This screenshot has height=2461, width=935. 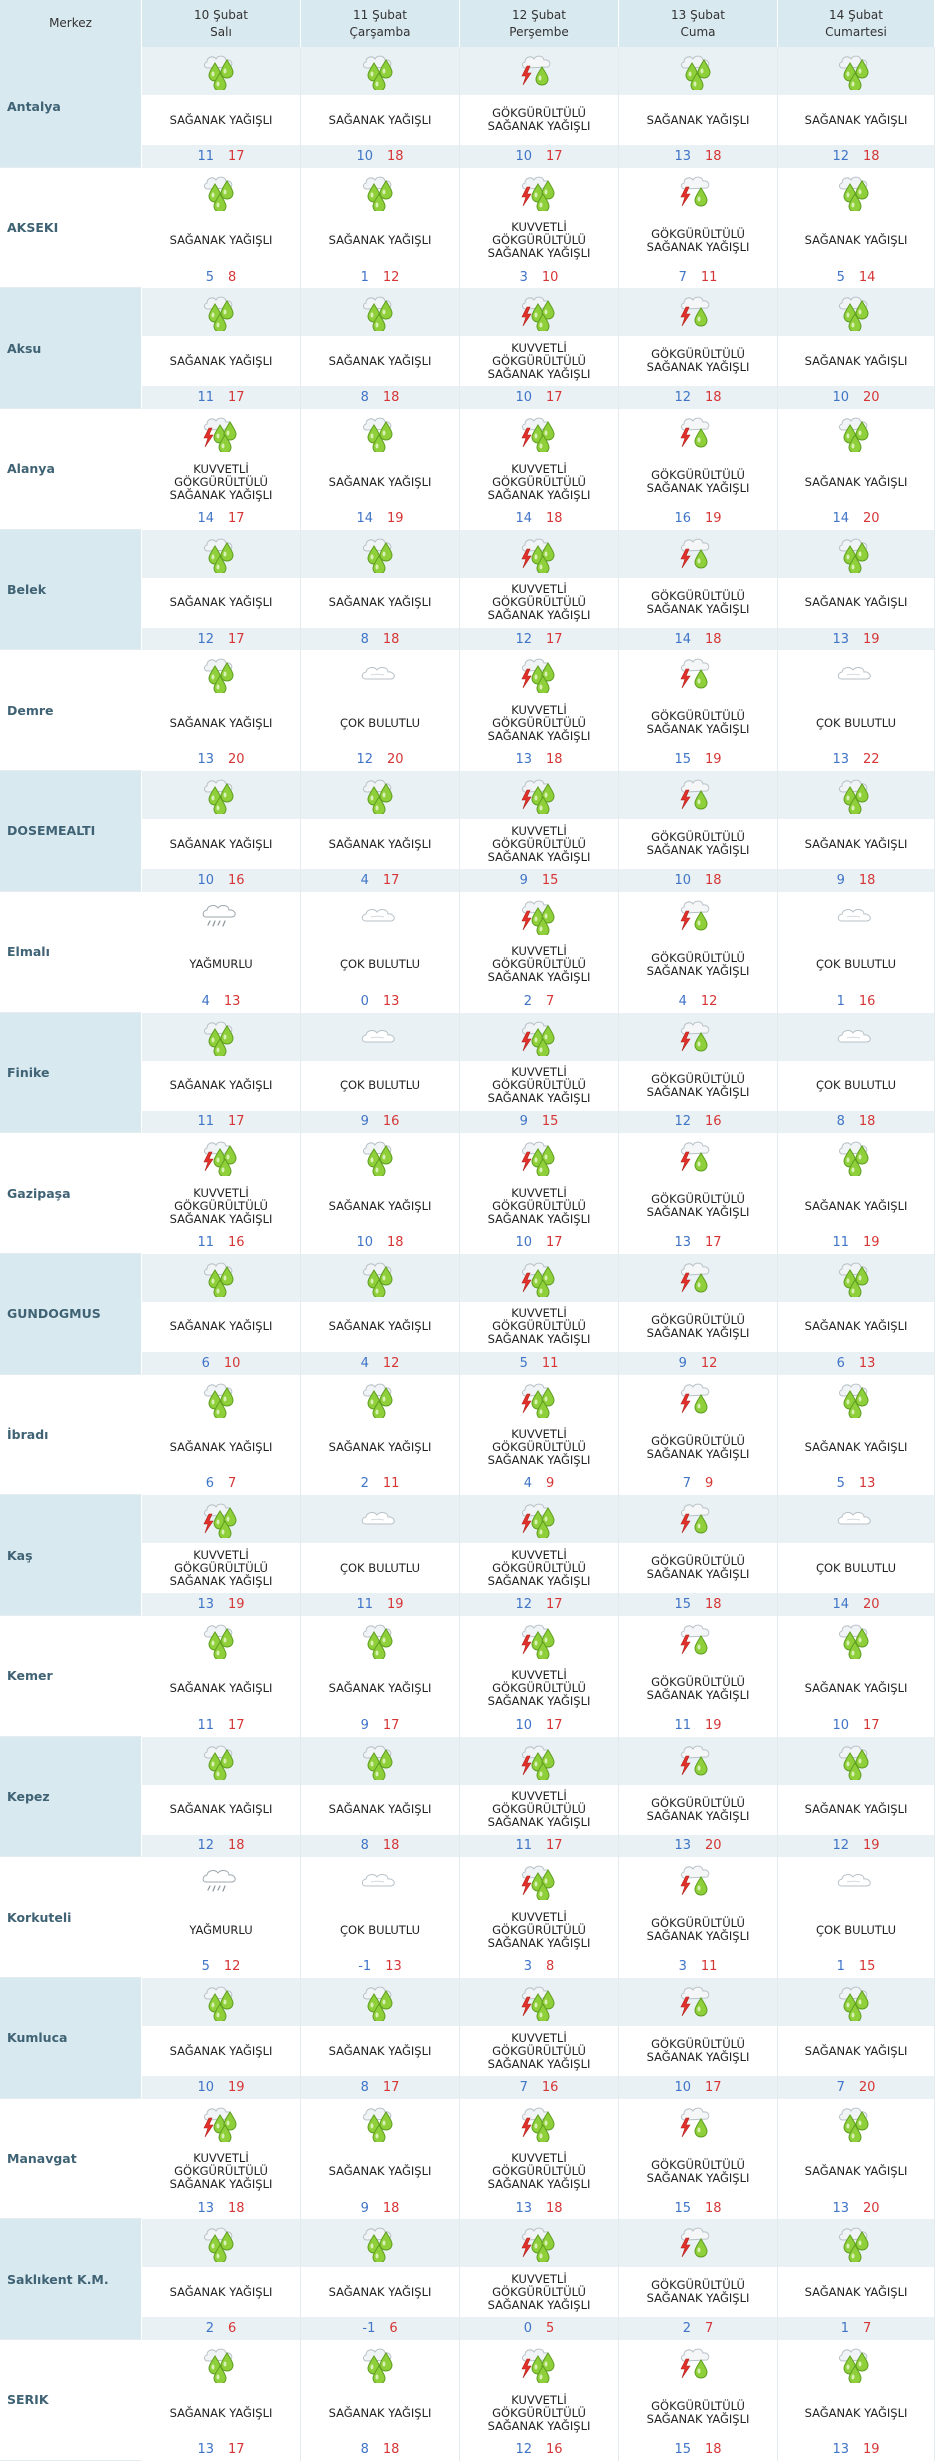 What do you see at coordinates (698, 1073) in the screenshot?
I see `forecast-cell: GÖKGÜRÜLTÜLÜ SAĞANAK YAĞIŞLI 12 16` at bounding box center [698, 1073].